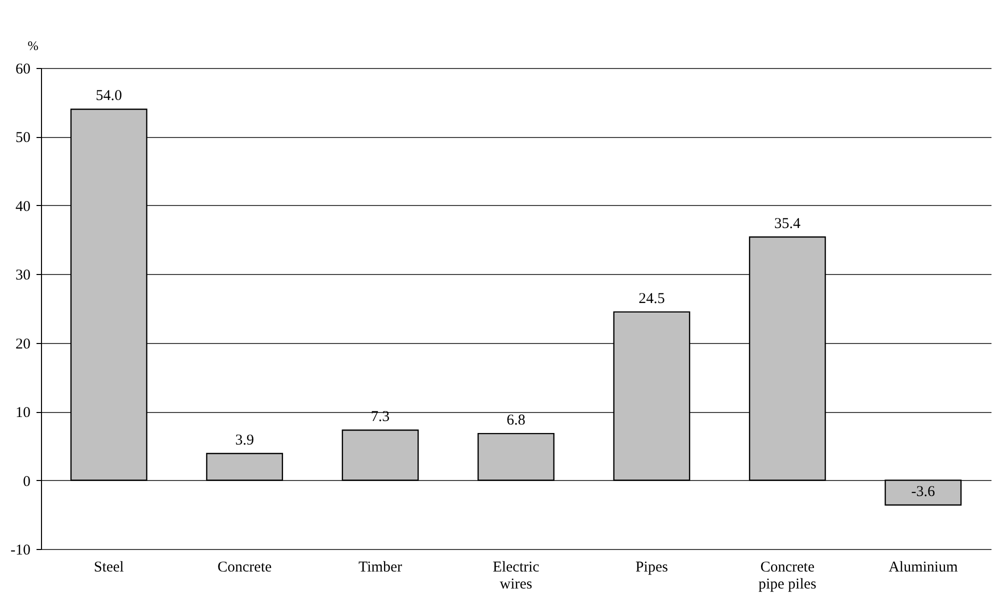 The height and width of the screenshot is (599, 999). What do you see at coordinates (33, 45) in the screenshot?
I see `y-axis-title: %` at bounding box center [33, 45].